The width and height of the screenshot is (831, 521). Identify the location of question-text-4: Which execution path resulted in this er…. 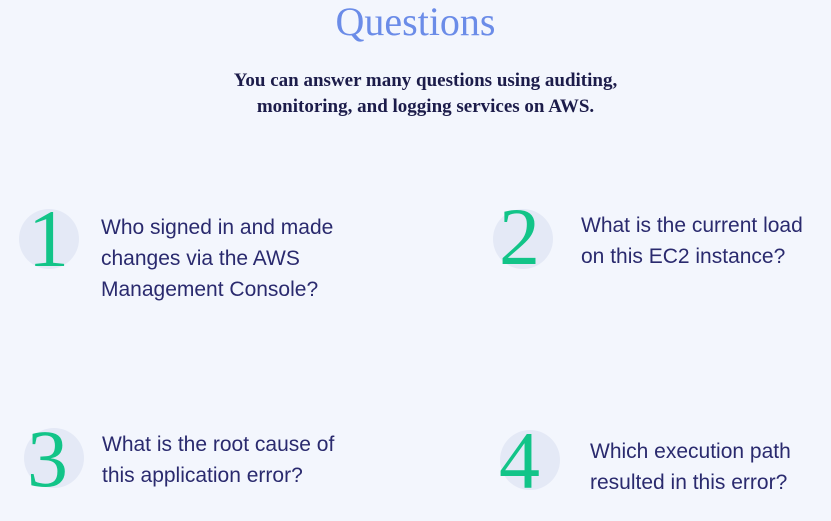
(690, 467).